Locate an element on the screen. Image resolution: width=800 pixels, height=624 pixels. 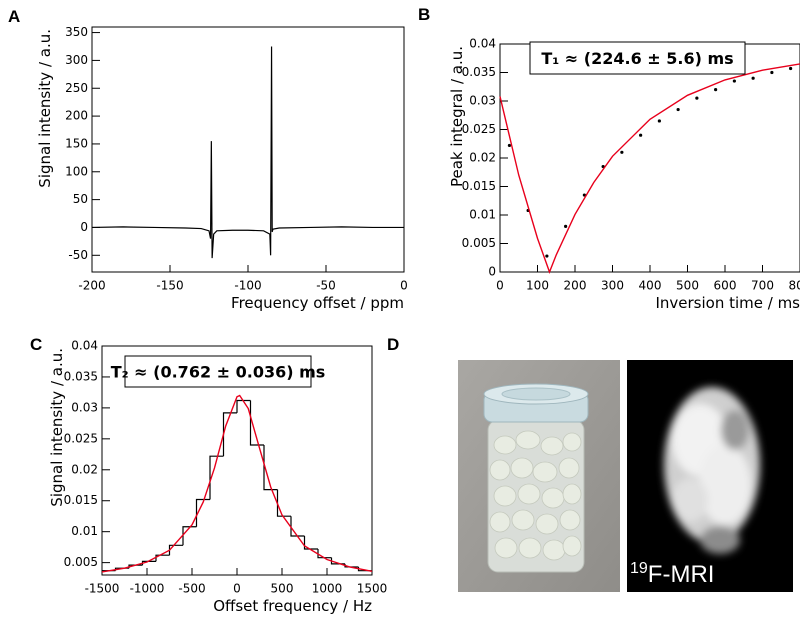
panel-letter: A is located at coordinates (14, 16).